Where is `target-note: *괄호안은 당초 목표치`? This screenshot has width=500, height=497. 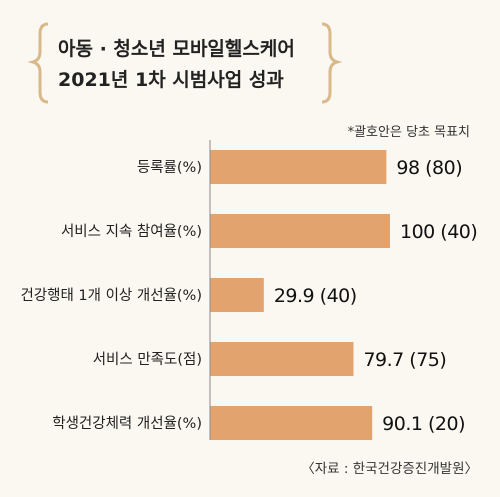 target-note: *괄호안은 당초 목표치 is located at coordinates (409, 132).